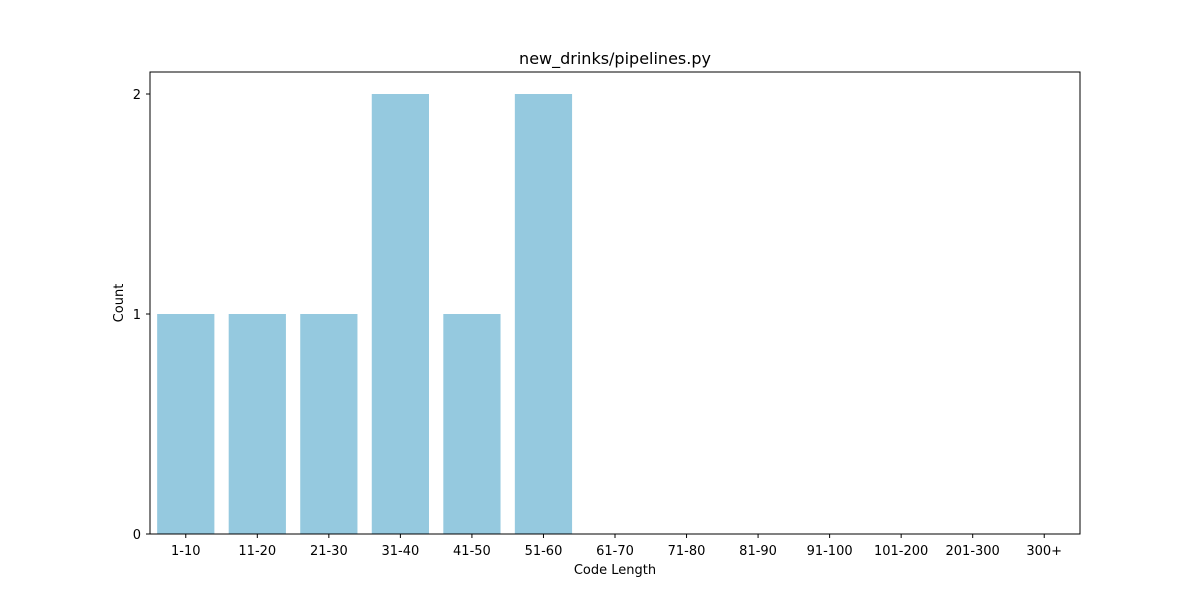  Describe the element at coordinates (901, 551) in the screenshot. I see `x-tick-label: 101-200` at that location.